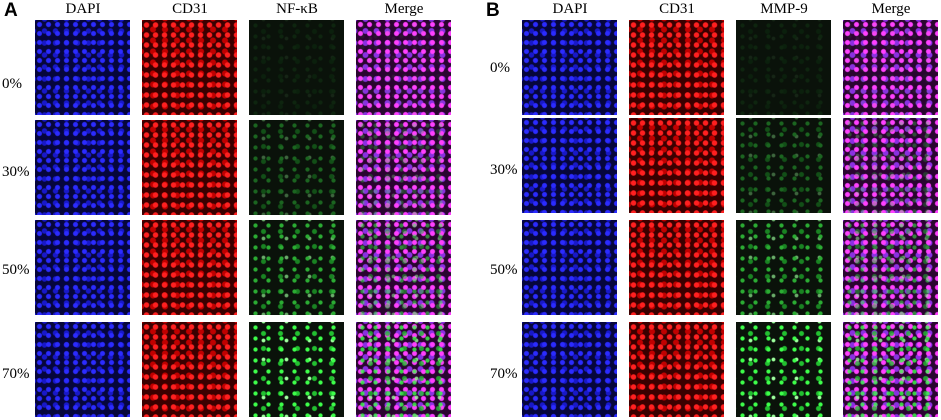  Describe the element at coordinates (11, 10) in the screenshot. I see `panel-label: A` at that location.